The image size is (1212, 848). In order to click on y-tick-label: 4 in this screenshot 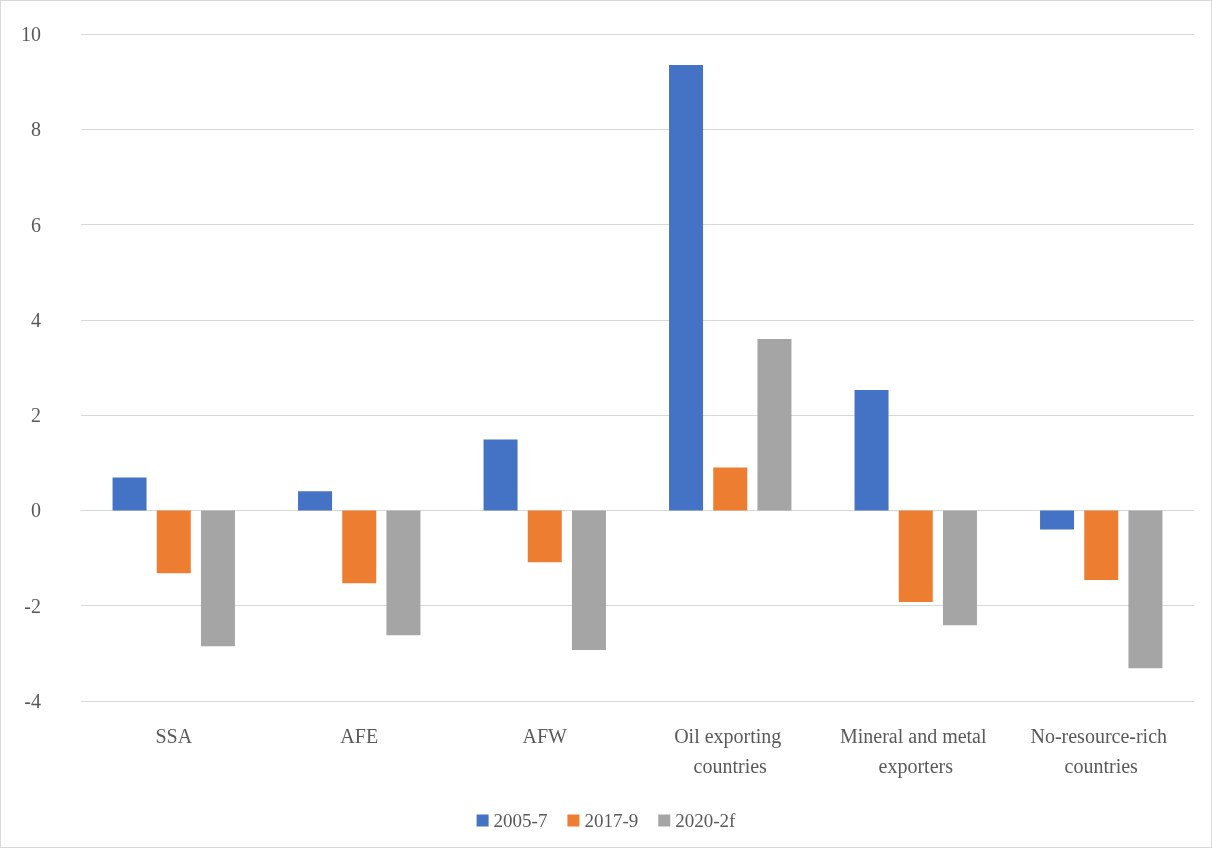, I will do `click(36, 319)`.